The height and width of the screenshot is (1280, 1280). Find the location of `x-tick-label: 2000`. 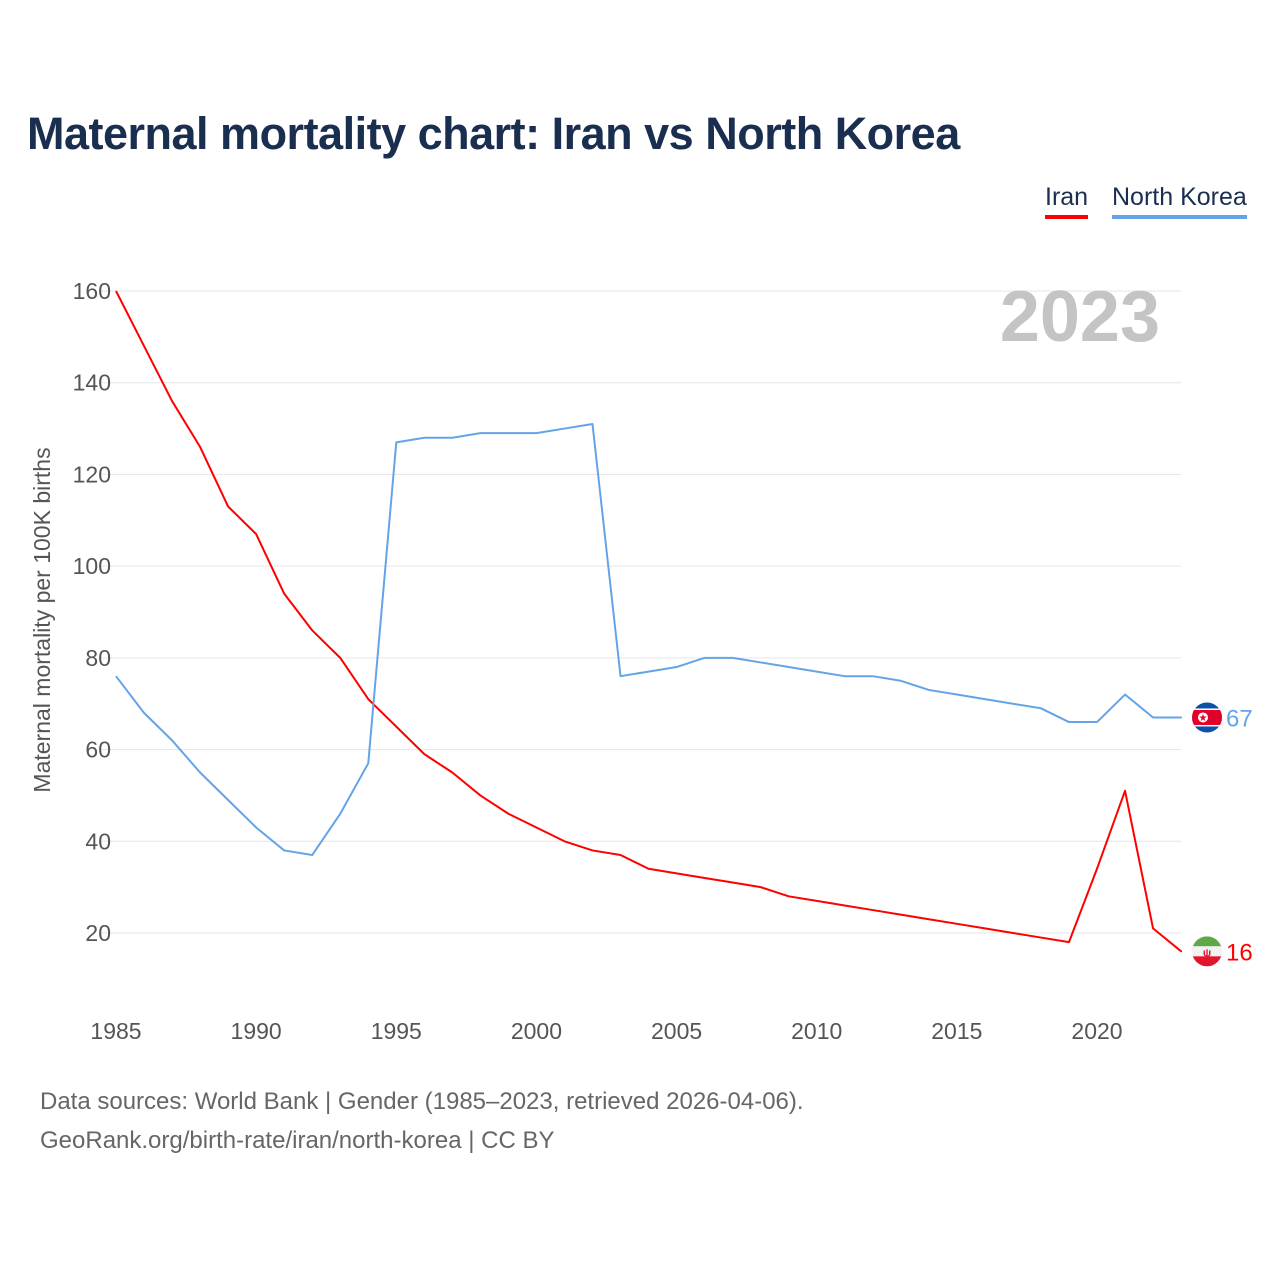

x-tick-label: 2000 is located at coordinates (536, 1031).